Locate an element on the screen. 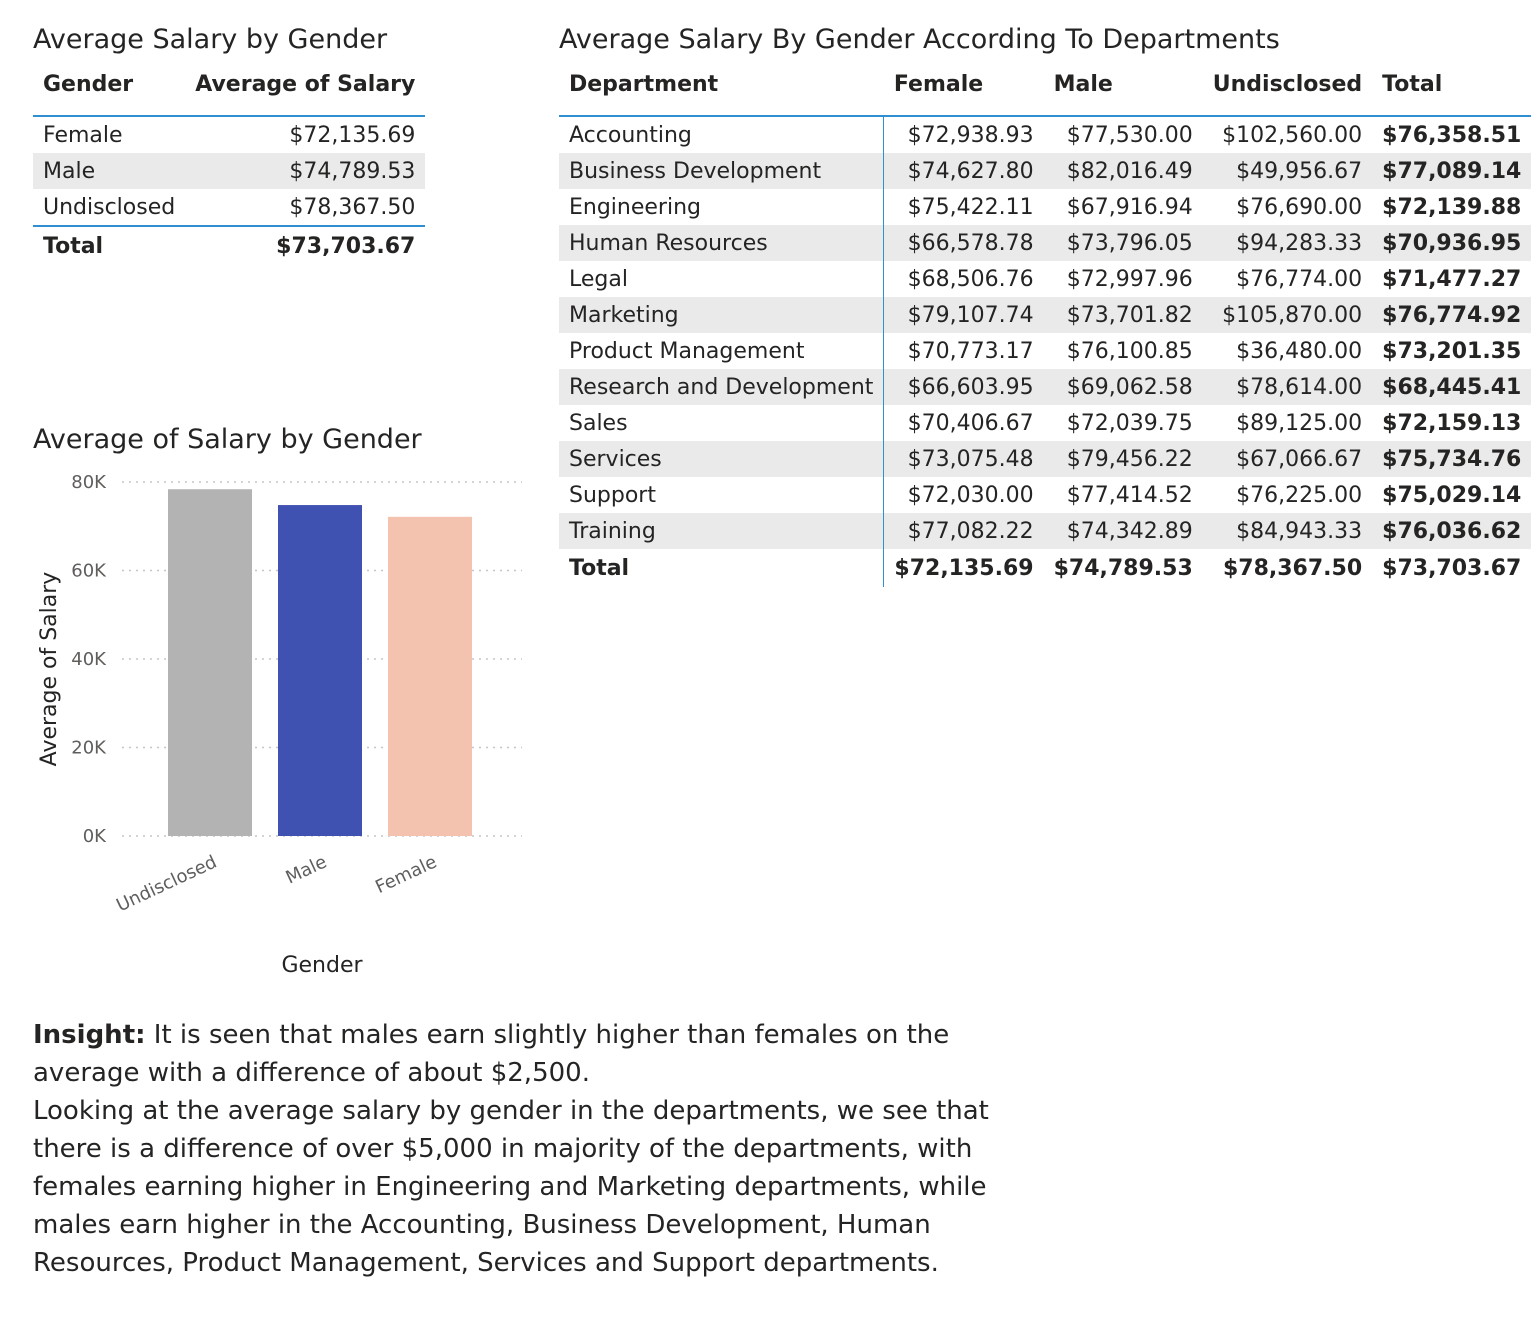  female-cell: $74,627.80 is located at coordinates (963, 171).